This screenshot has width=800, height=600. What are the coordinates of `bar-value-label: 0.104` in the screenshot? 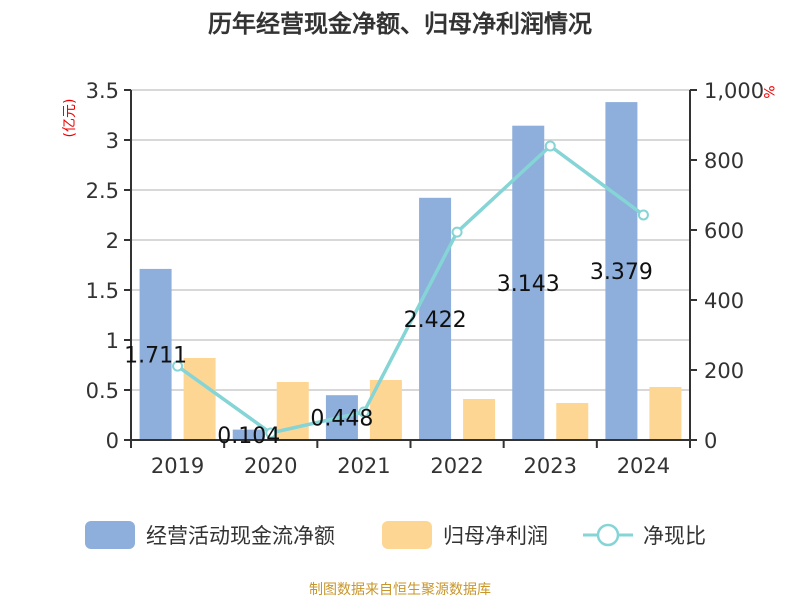 It's located at (248, 436).